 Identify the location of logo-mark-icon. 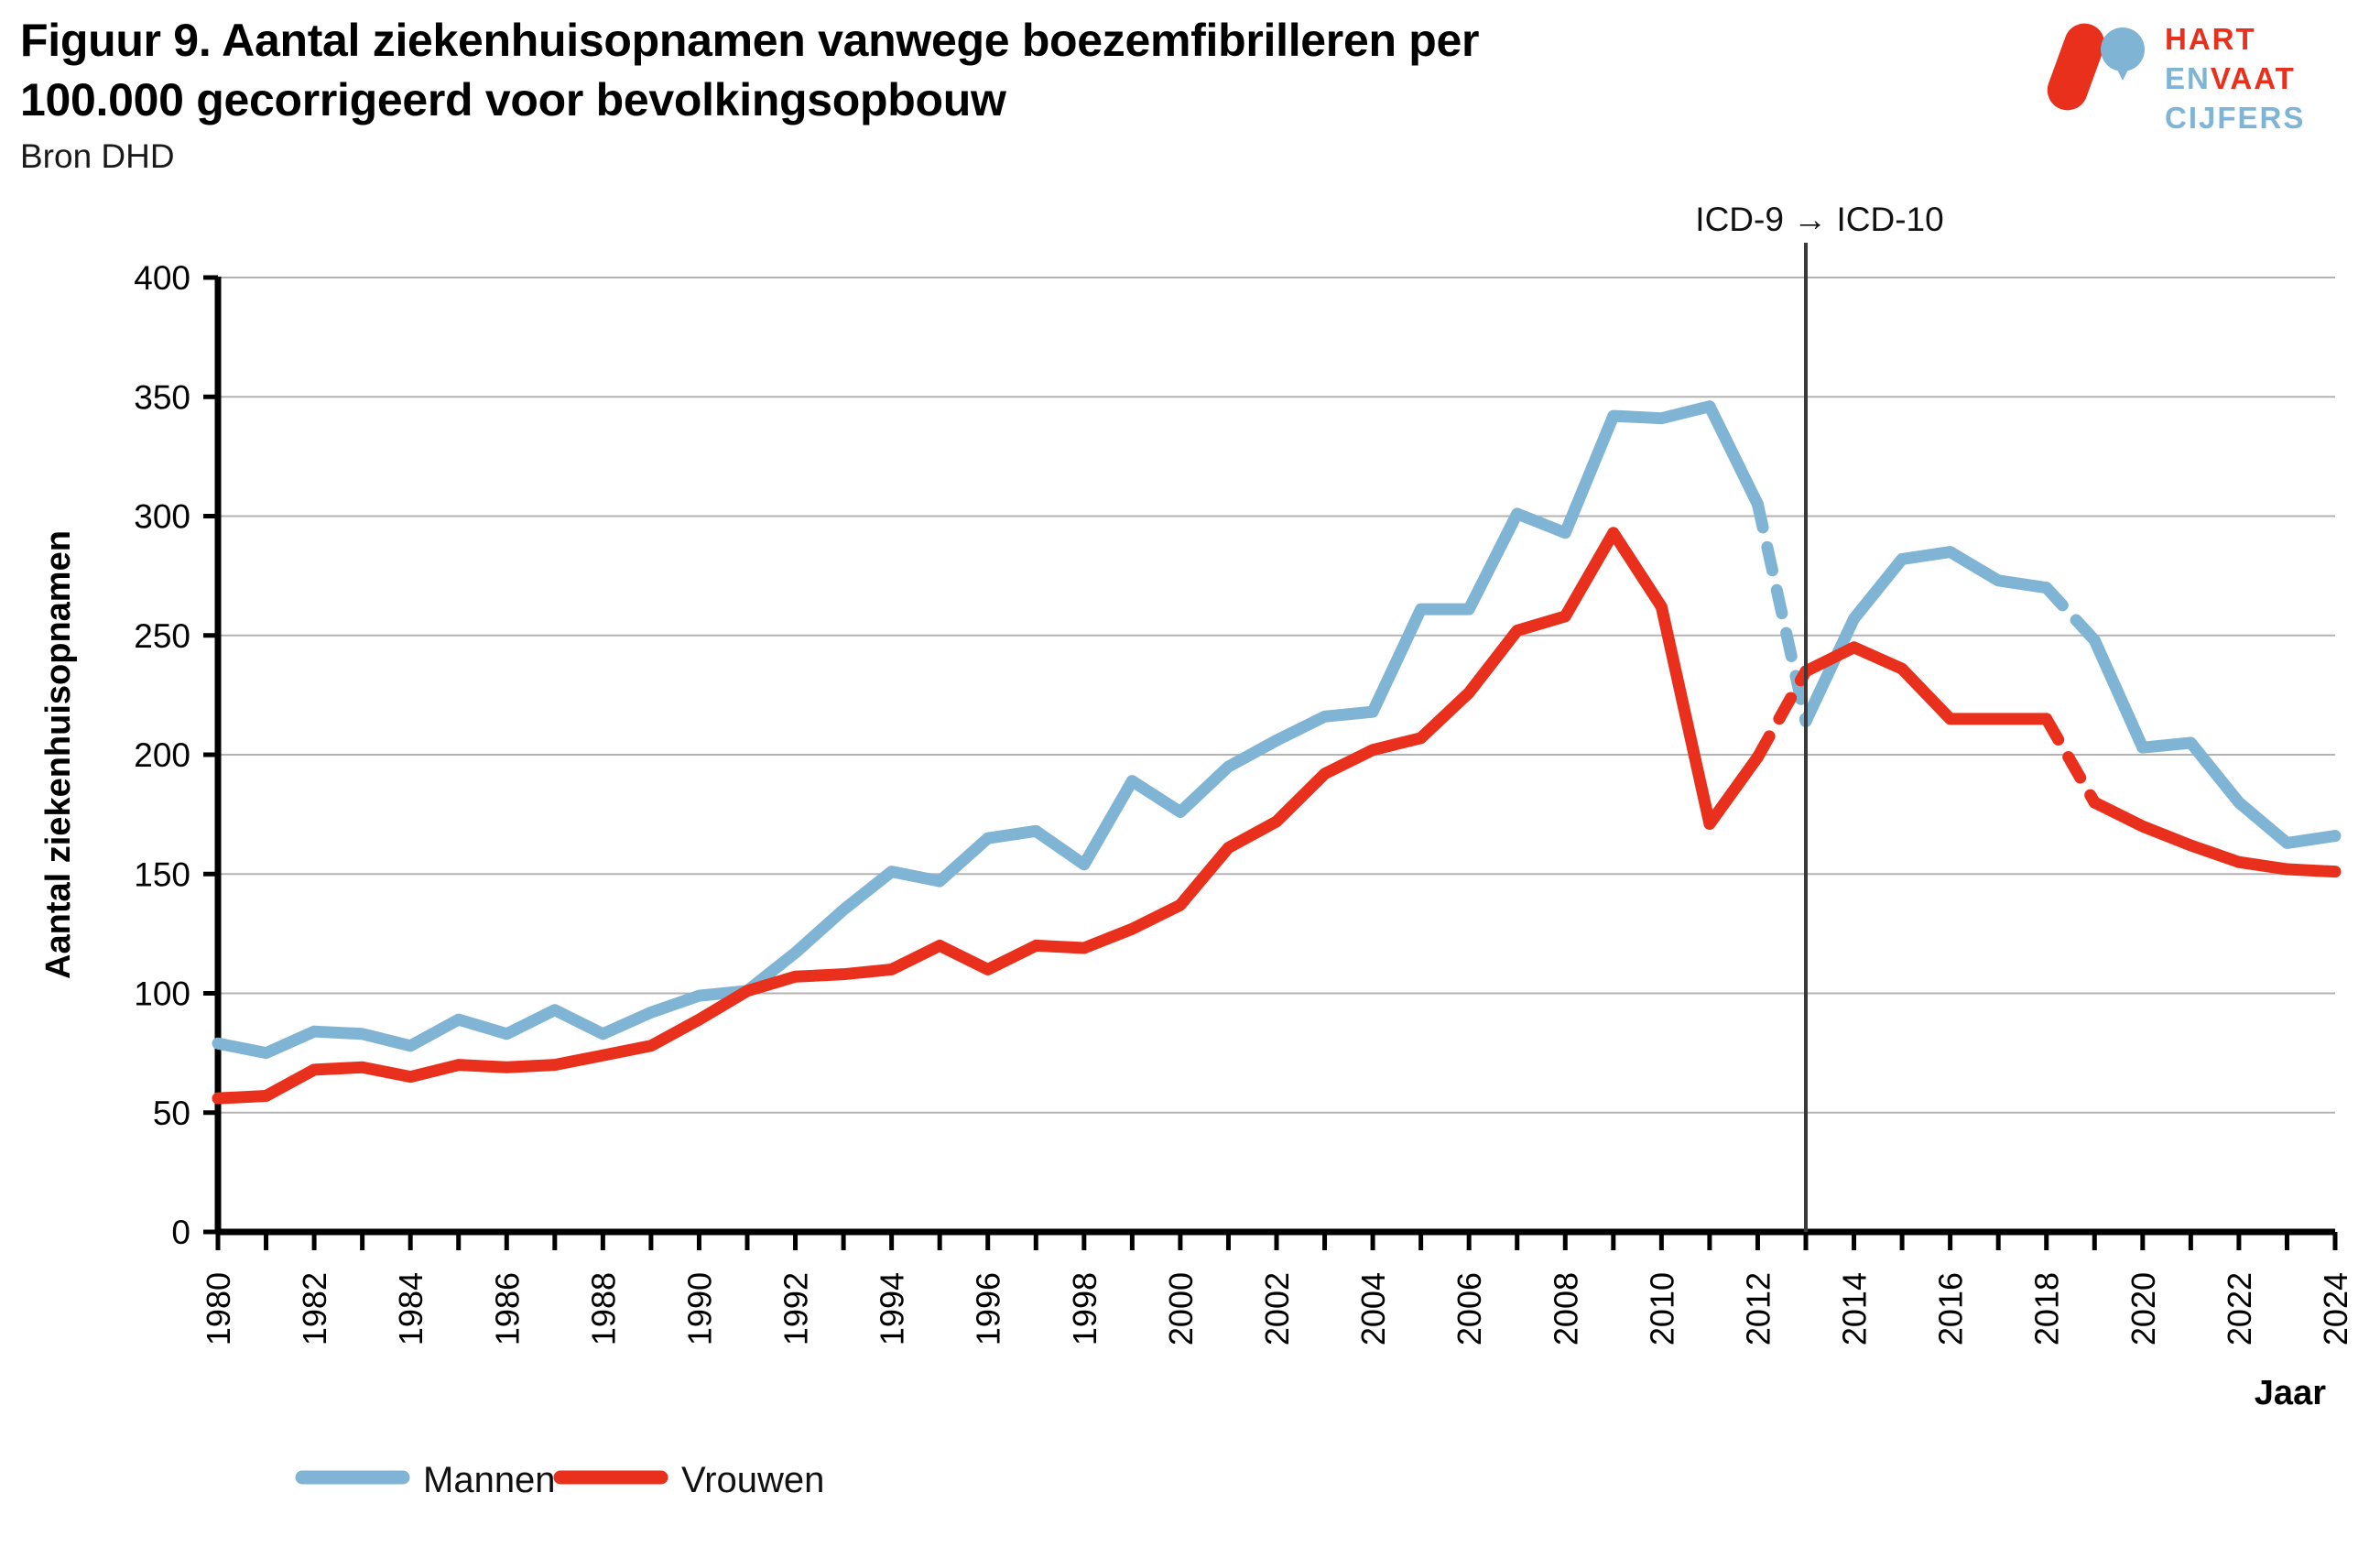
(2097, 67).